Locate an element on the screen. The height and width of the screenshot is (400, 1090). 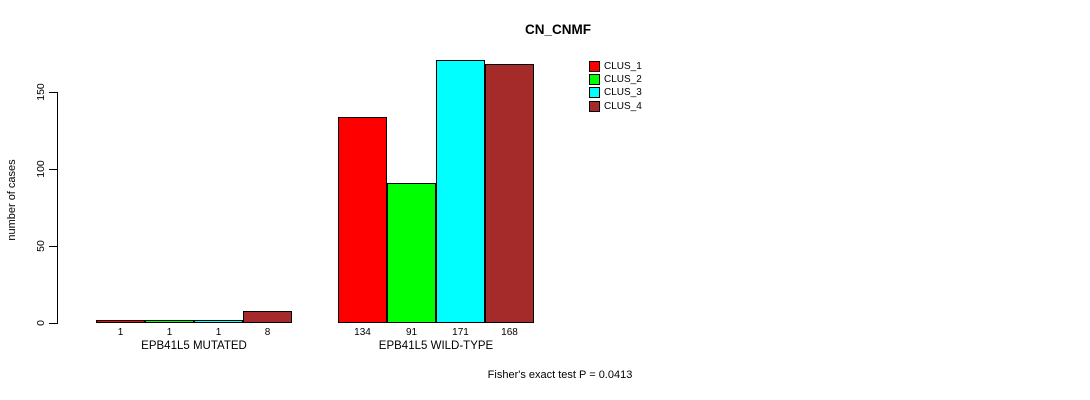
y-axis-tick-label: 0 is located at coordinates (41, 323).